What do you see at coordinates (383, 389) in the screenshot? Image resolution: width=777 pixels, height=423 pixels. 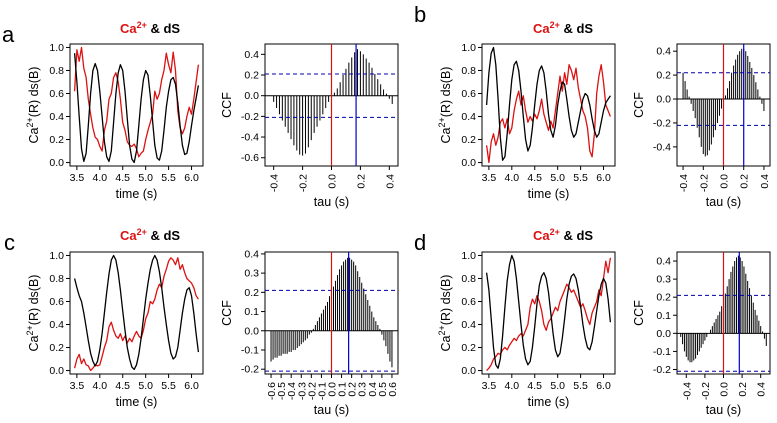 I see `x-tick-label: 0.5` at bounding box center [383, 389].